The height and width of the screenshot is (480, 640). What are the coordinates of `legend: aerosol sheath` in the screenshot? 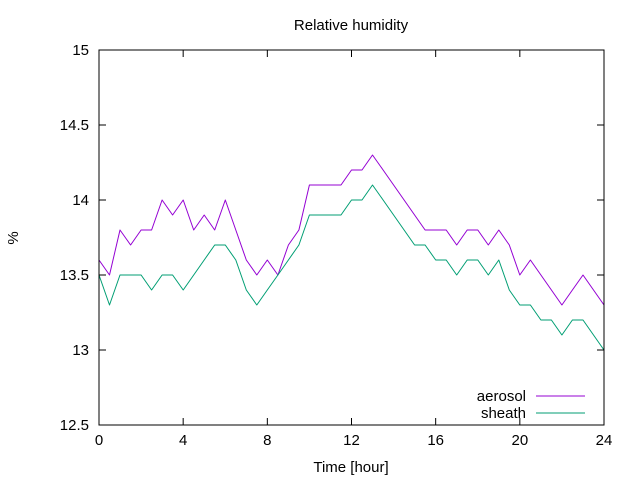 It's located at (531, 405).